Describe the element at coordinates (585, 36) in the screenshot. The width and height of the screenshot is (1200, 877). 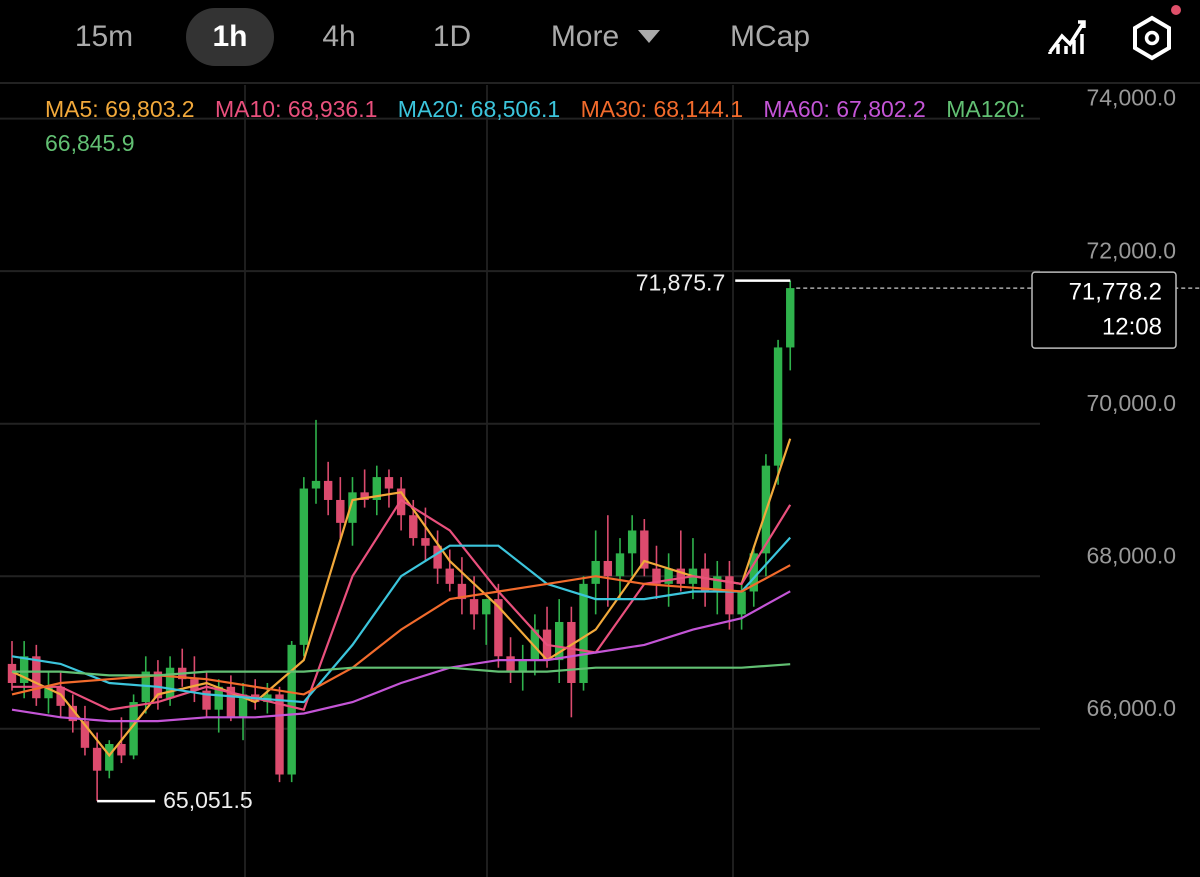
I see `timeframe-tab: More` at that location.